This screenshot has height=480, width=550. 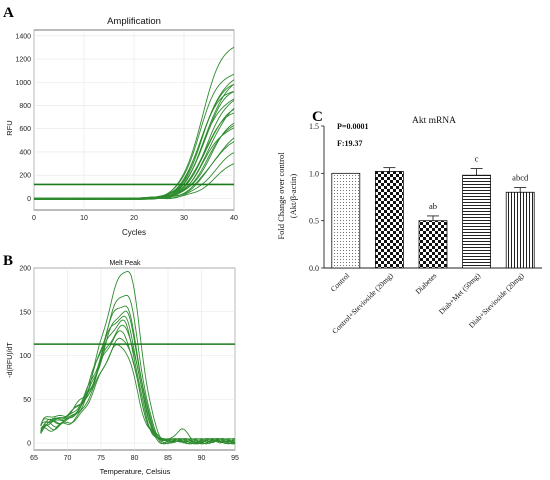 I want to click on panel-c-category-label: Diab+Met (50mg), so click(x=459, y=293).